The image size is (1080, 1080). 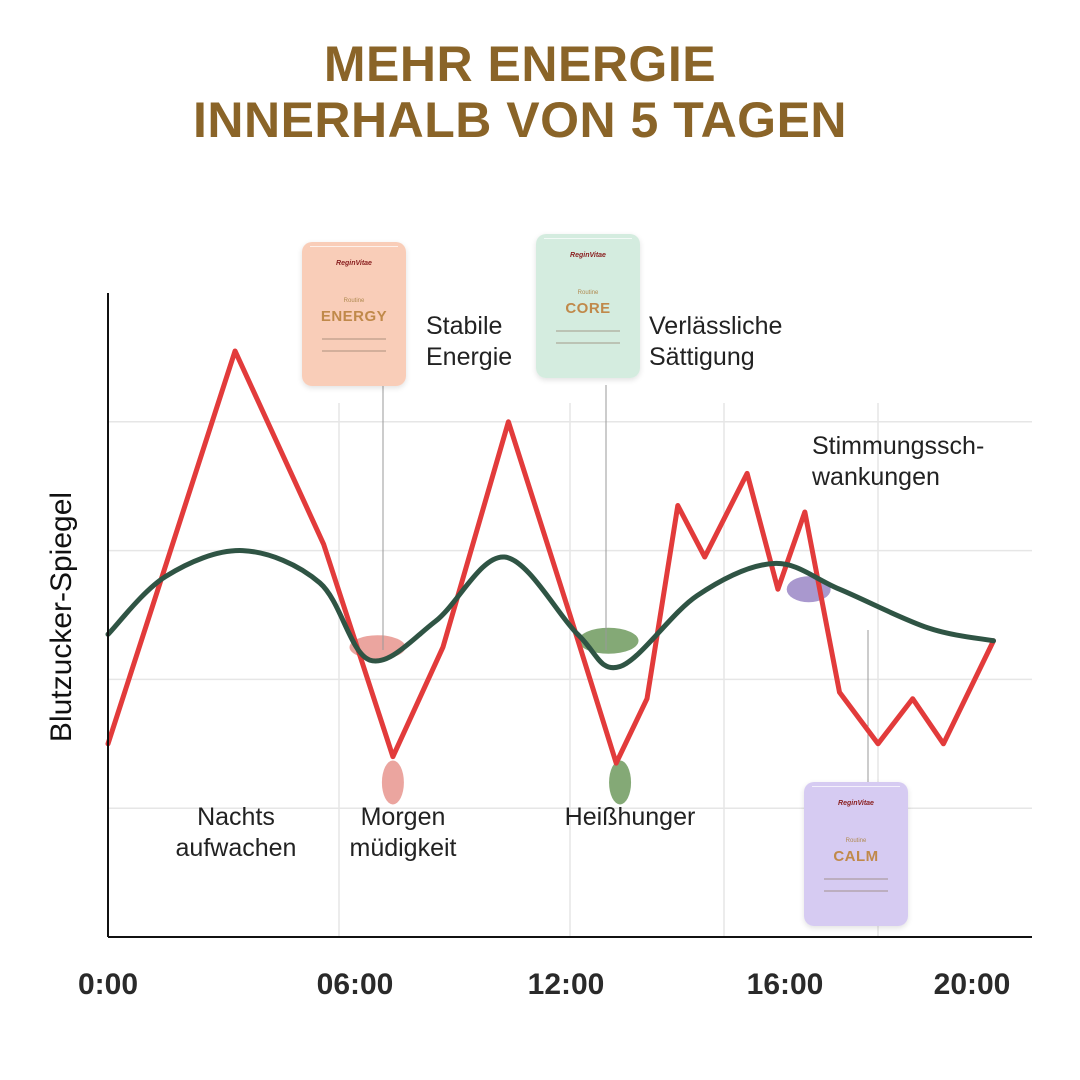 What do you see at coordinates (876, 477) in the screenshot?
I see `annotation-line: wankungen` at bounding box center [876, 477].